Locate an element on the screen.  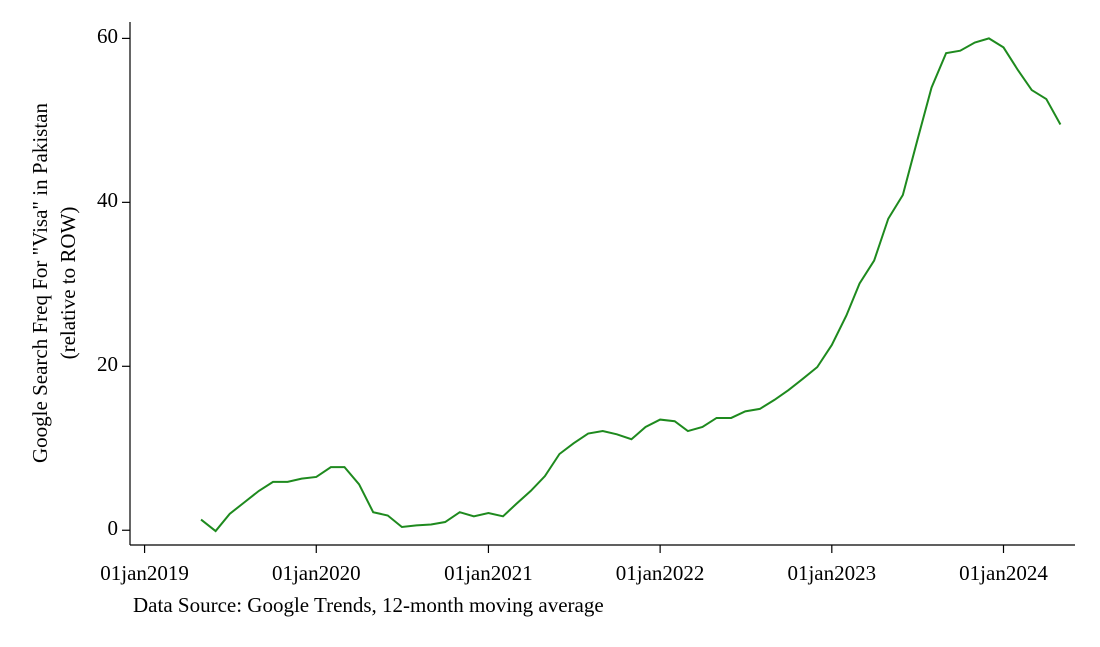
y-tick-label: 0 is located at coordinates (113, 528).